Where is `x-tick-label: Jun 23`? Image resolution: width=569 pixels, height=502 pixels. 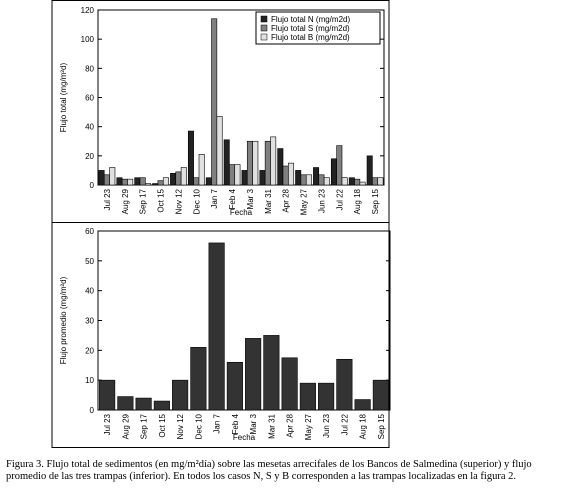
x-tick-label: Jun 23 is located at coordinates (326, 425).